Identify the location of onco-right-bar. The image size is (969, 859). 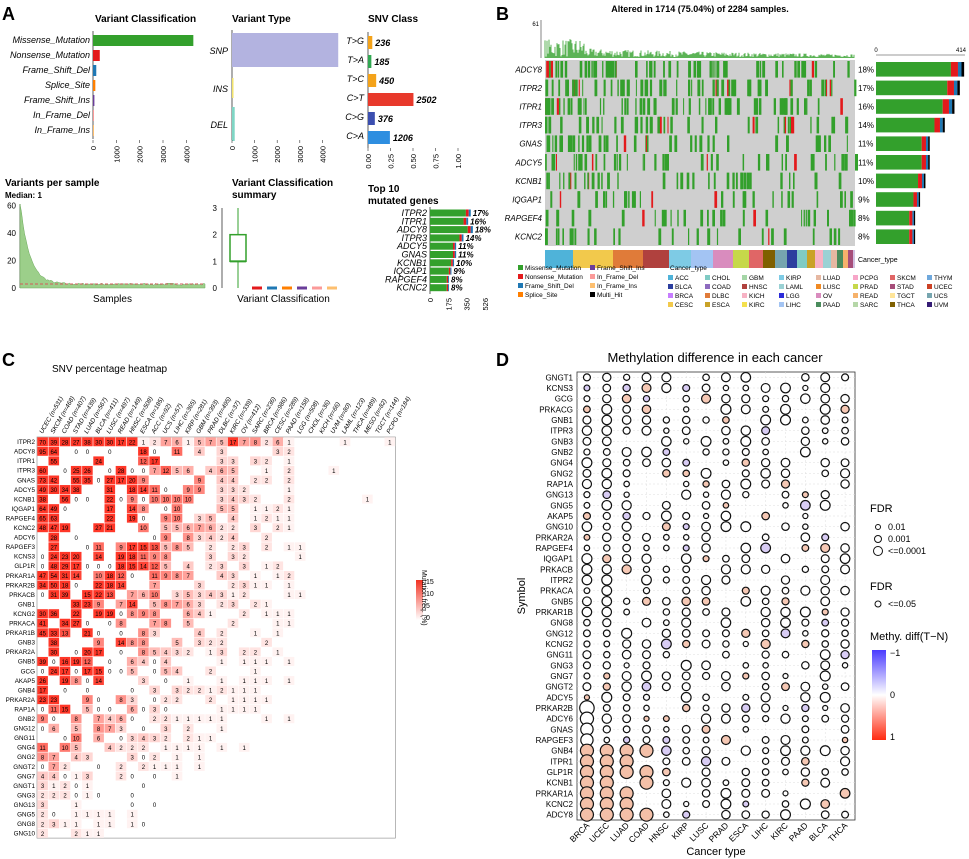
(912, 88).